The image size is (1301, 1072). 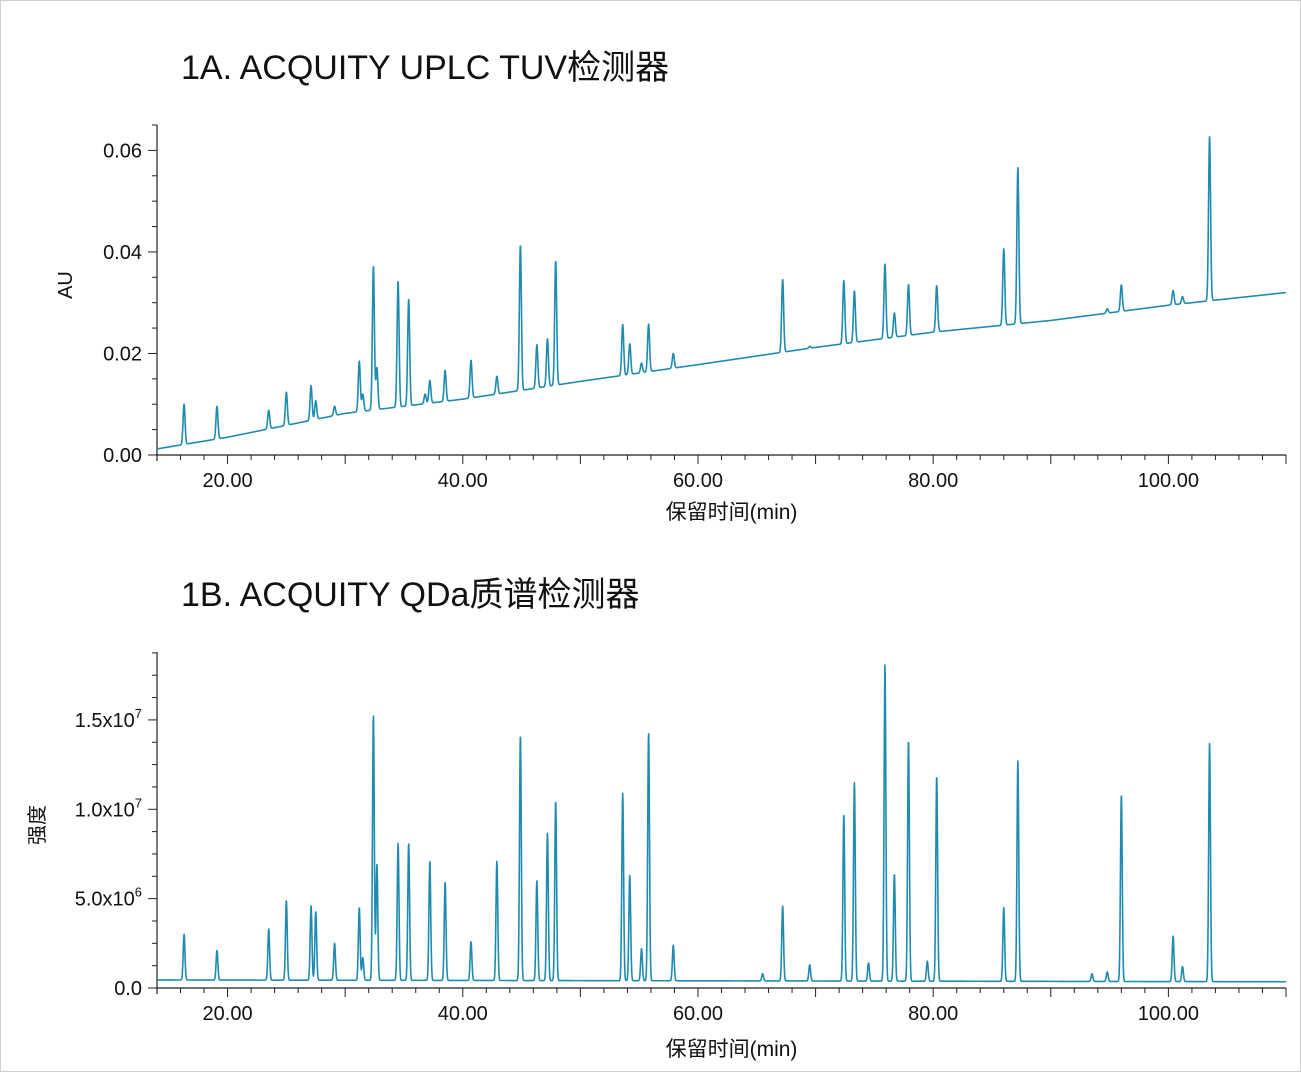 What do you see at coordinates (105, 900) in the screenshot?
I see `y-tick-mantissa: 5.0x10` at bounding box center [105, 900].